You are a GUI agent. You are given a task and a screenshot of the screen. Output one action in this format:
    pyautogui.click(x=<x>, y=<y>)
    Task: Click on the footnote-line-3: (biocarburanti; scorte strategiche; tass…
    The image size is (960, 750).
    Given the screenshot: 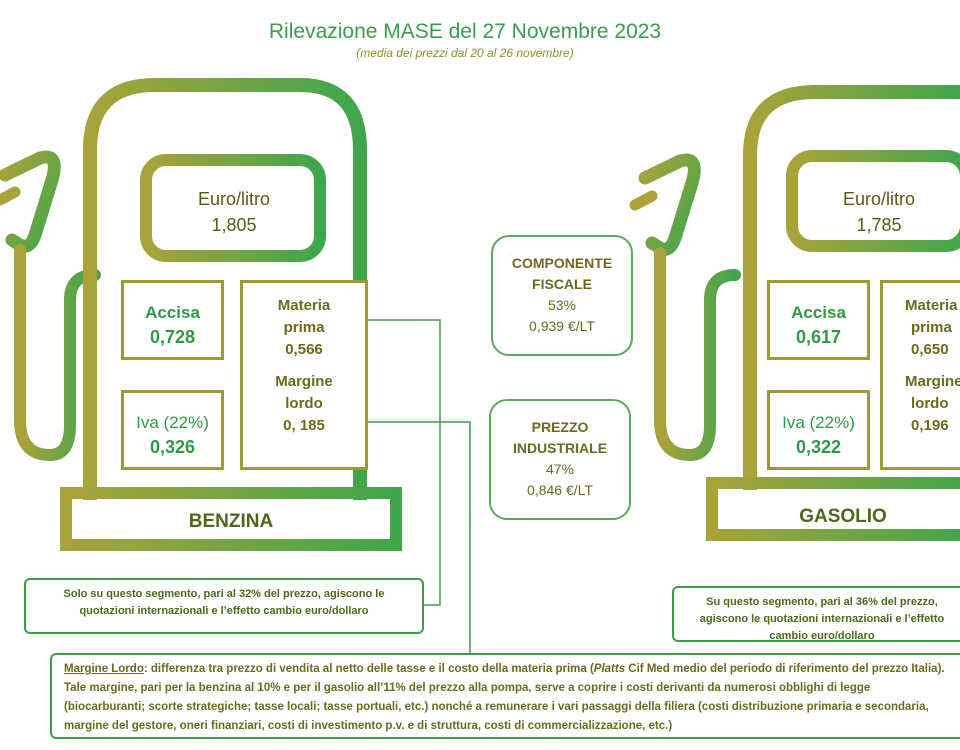 What is the action you would take?
    pyautogui.click(x=496, y=707)
    